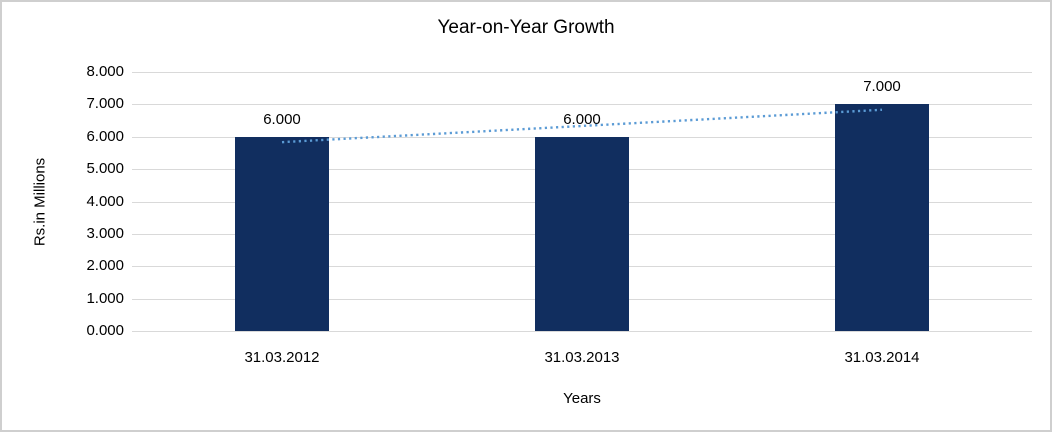  I want to click on x-tick-label: 31.03.2013, so click(582, 357).